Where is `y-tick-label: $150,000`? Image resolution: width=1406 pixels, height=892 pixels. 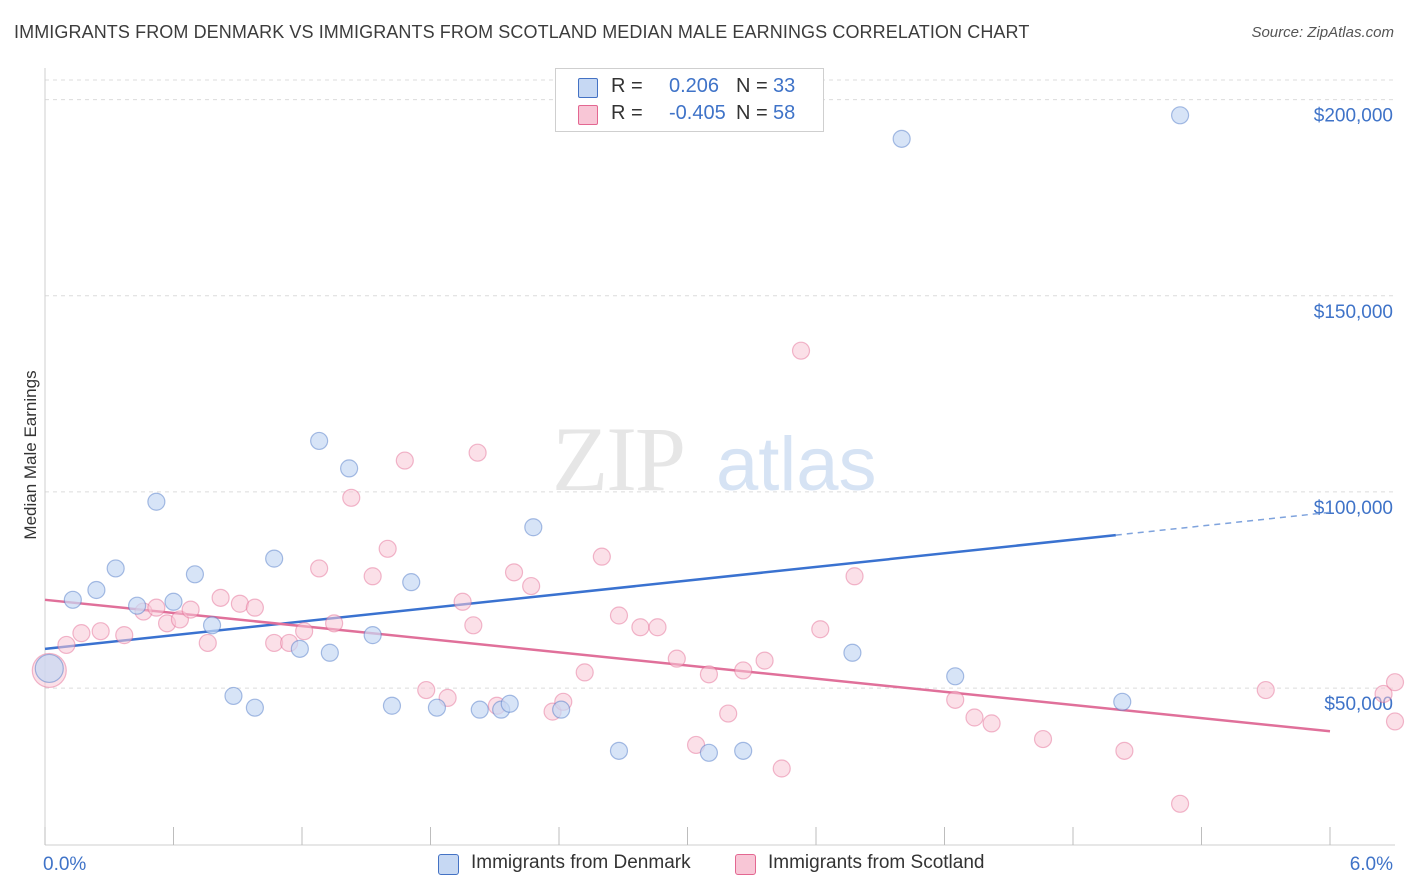 y-tick-label: $150,000 is located at coordinates (1353, 312).